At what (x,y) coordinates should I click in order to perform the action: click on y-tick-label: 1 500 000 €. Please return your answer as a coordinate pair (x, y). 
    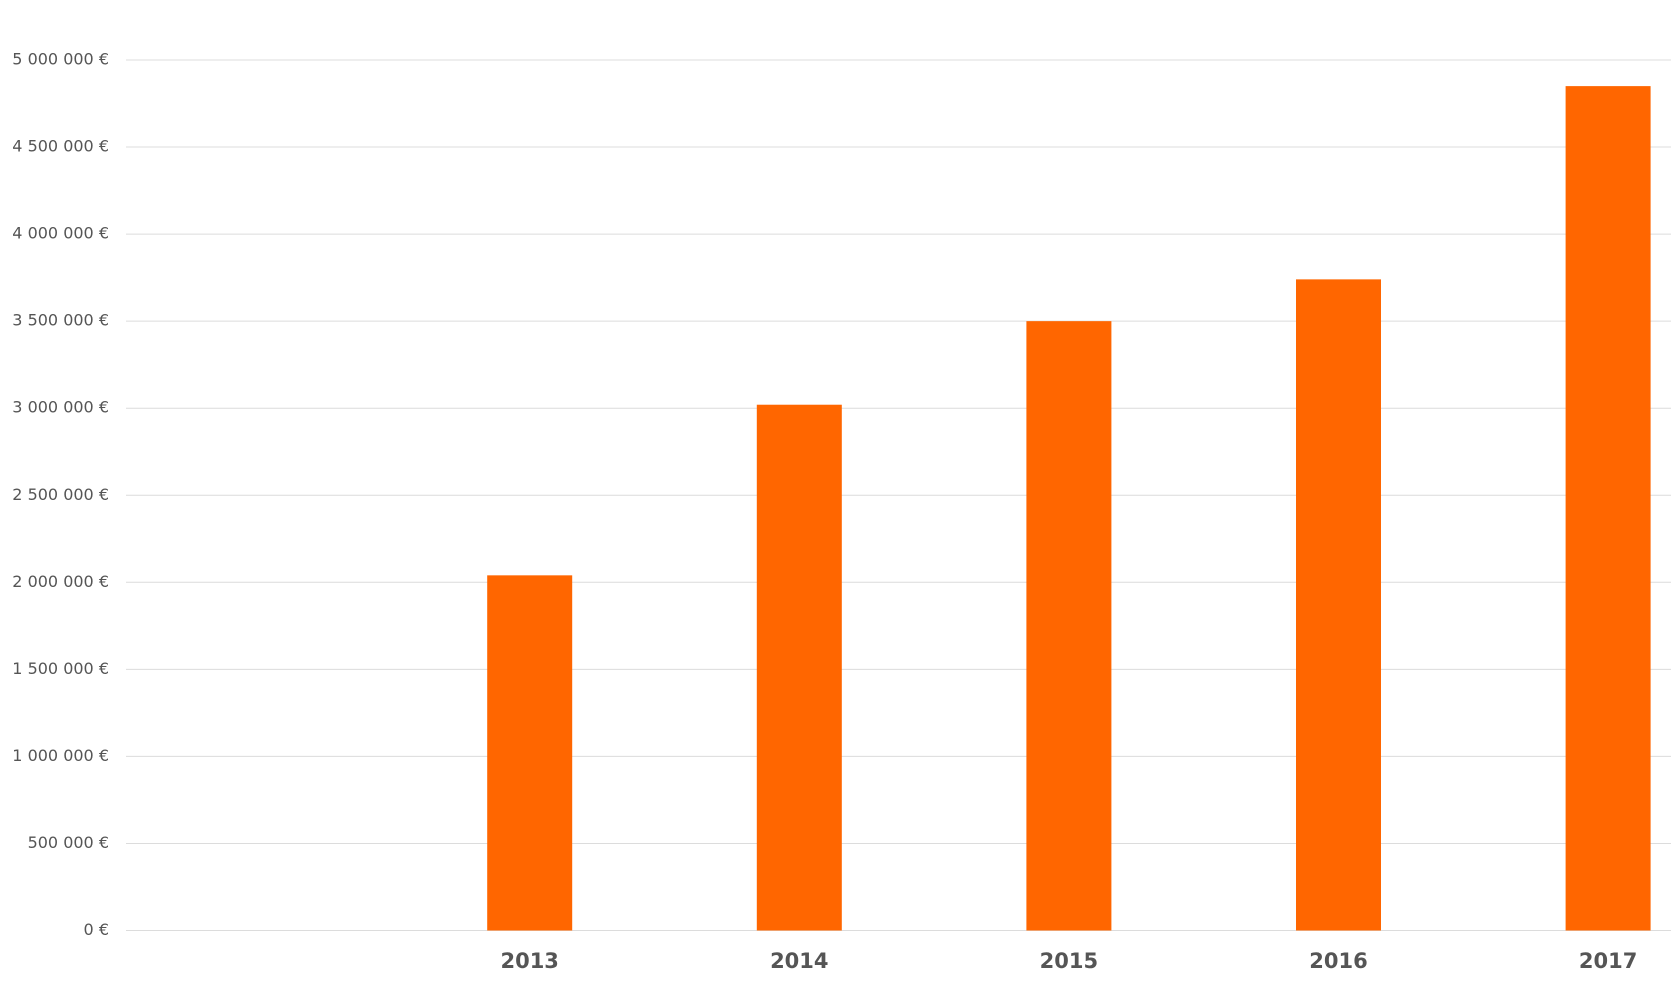
    Looking at the image, I should click on (60, 668).